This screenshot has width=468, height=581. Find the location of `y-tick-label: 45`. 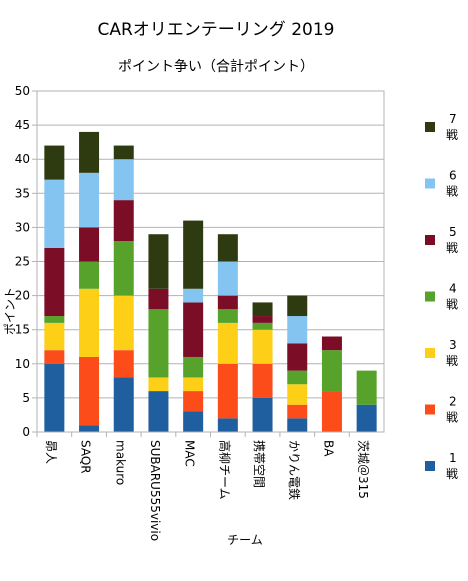

y-tick-label: 45 is located at coordinates (22, 125).